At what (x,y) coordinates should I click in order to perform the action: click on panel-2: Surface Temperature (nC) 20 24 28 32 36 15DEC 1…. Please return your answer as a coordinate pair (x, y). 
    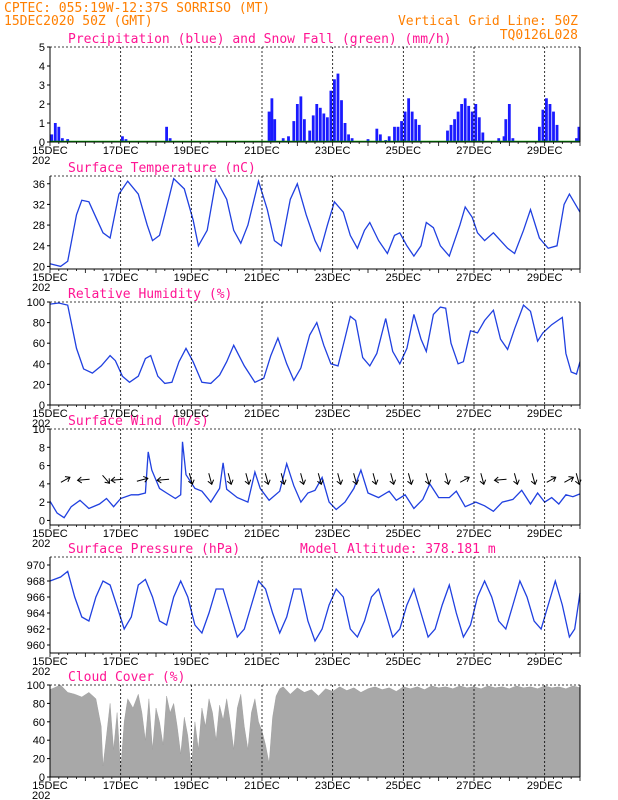
    Looking at the image, I should click on (306, 227).